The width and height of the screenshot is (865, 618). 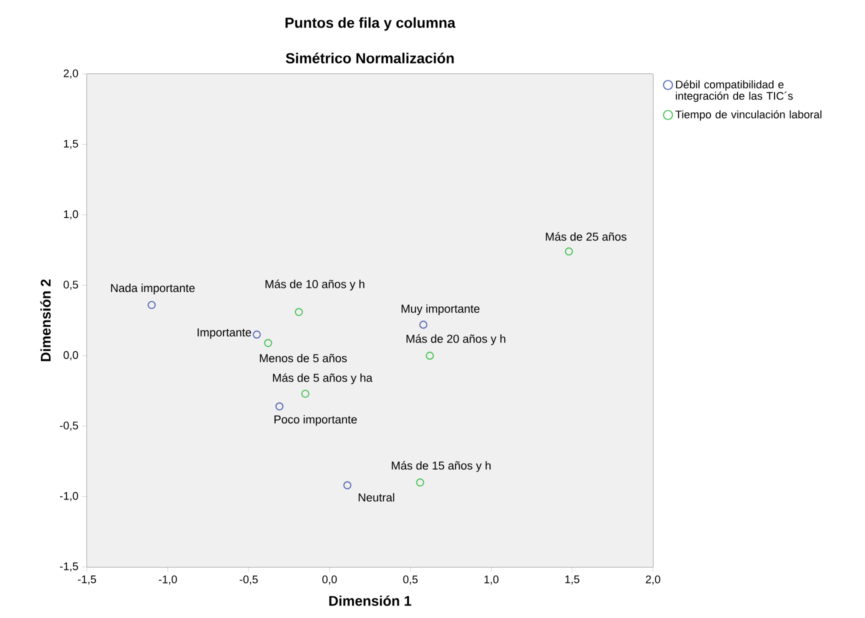 I want to click on annotation: Neutral, so click(x=376, y=497).